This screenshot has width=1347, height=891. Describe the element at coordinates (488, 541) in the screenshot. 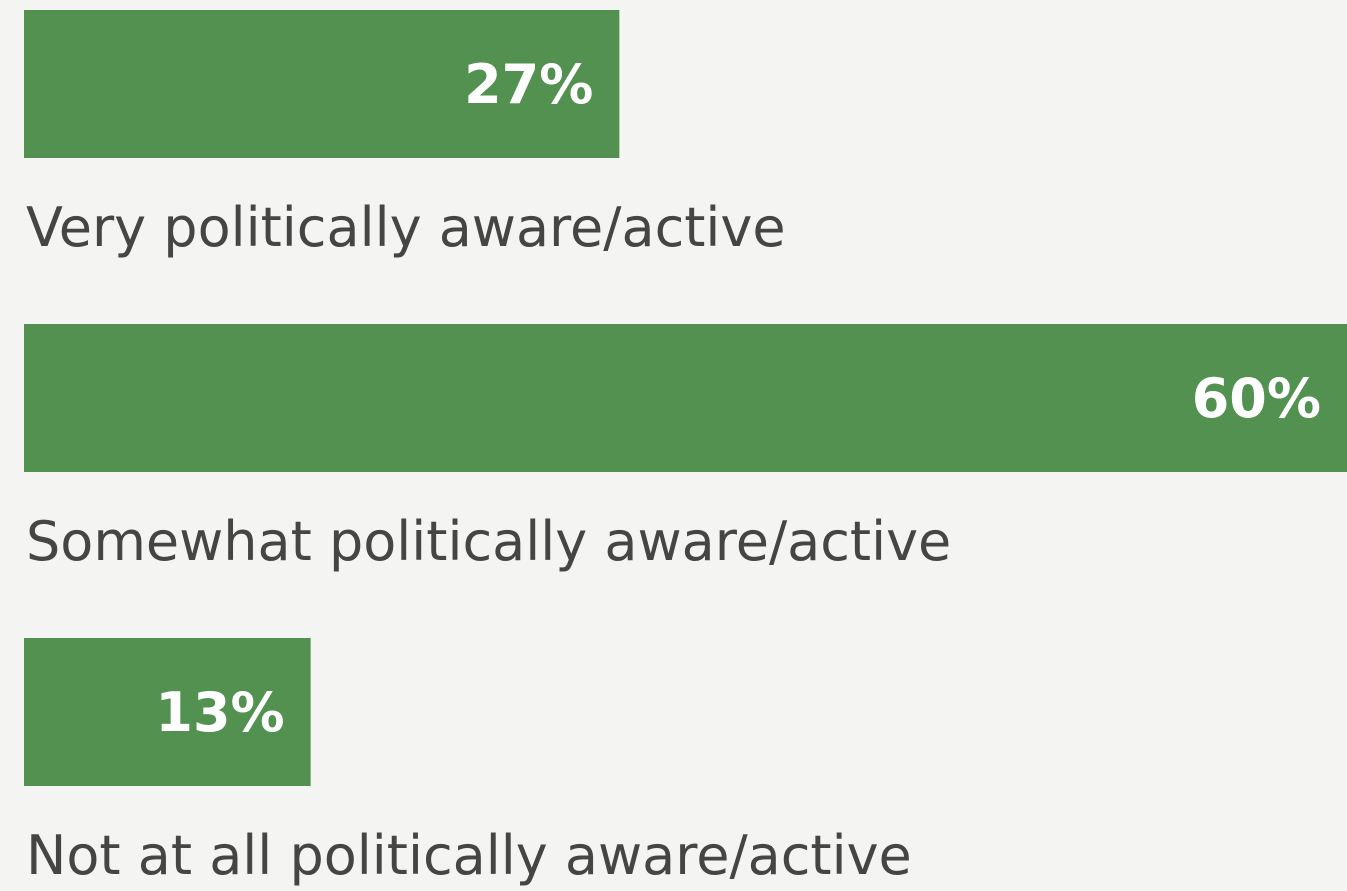

I see `category-label: Somewhat politically aware/active` at that location.